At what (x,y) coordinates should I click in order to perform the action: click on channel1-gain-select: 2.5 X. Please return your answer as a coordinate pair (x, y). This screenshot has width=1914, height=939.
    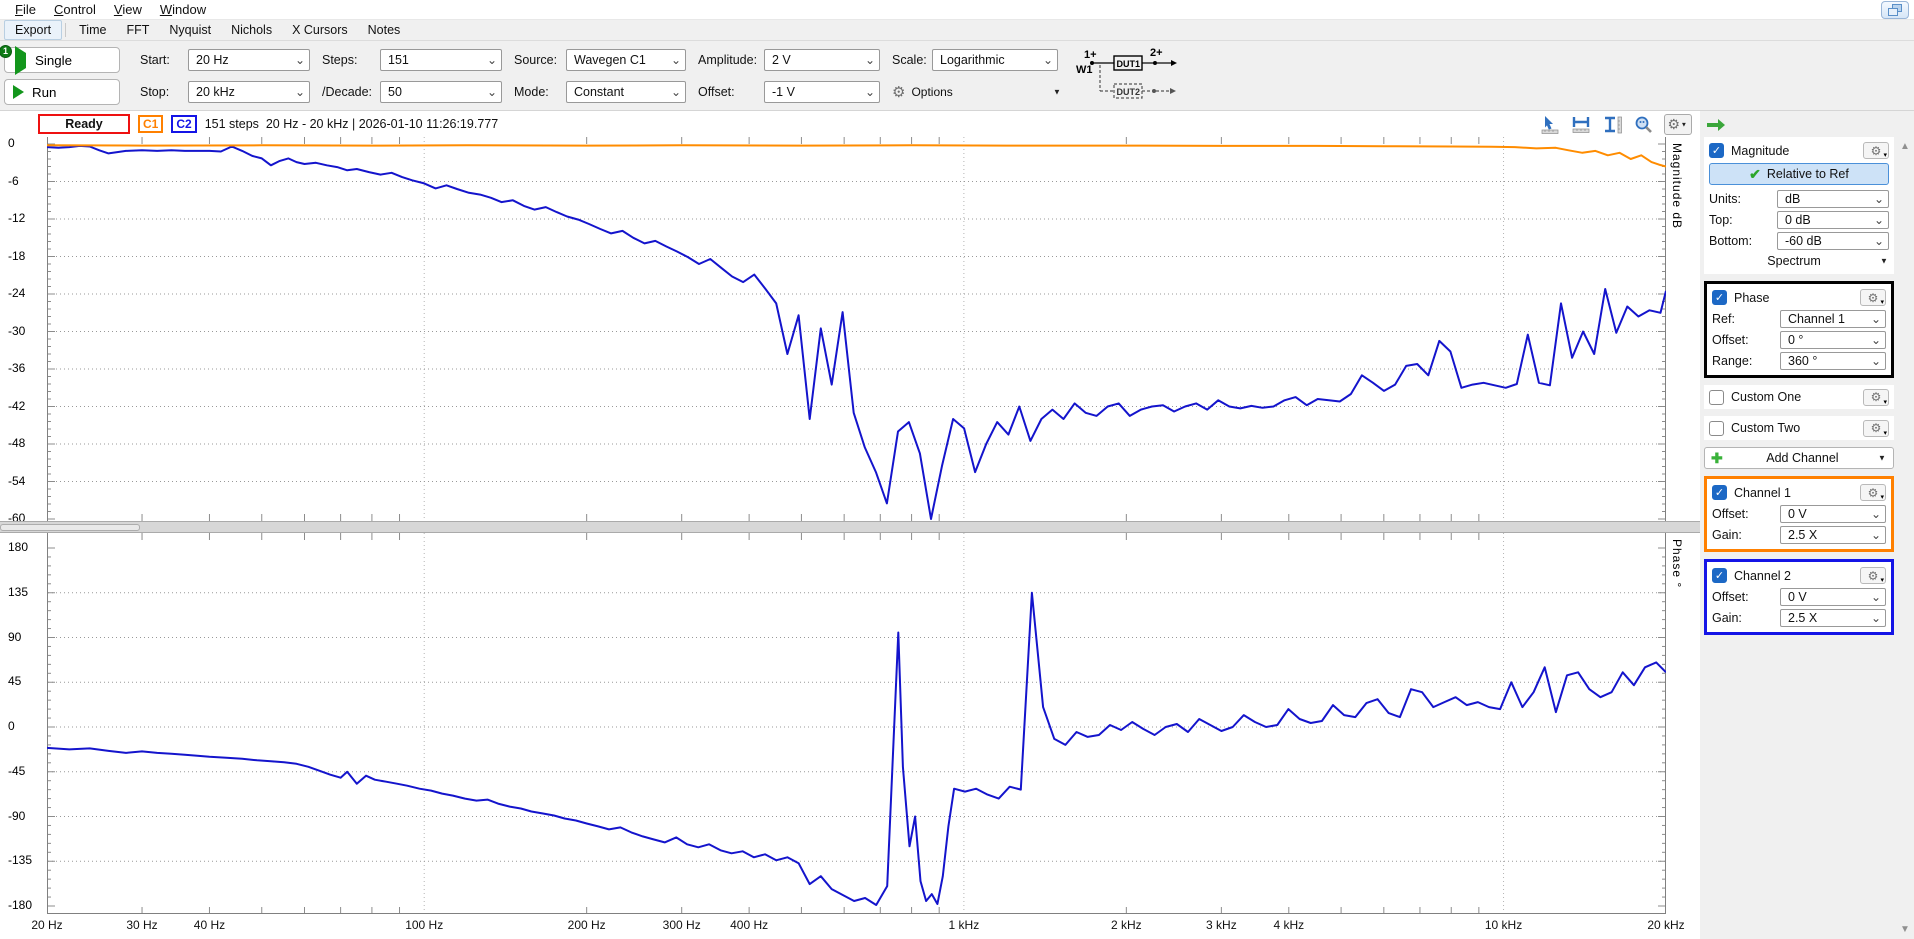
    Looking at the image, I should click on (1833, 534).